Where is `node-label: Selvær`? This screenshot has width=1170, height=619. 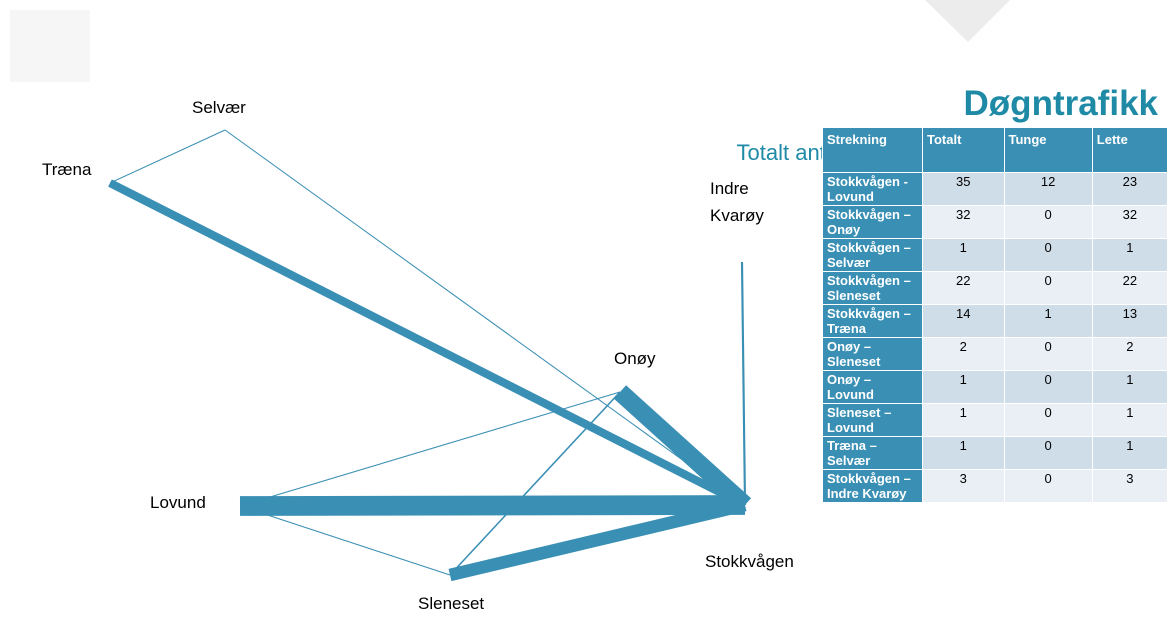
node-label: Selvær is located at coordinates (219, 107).